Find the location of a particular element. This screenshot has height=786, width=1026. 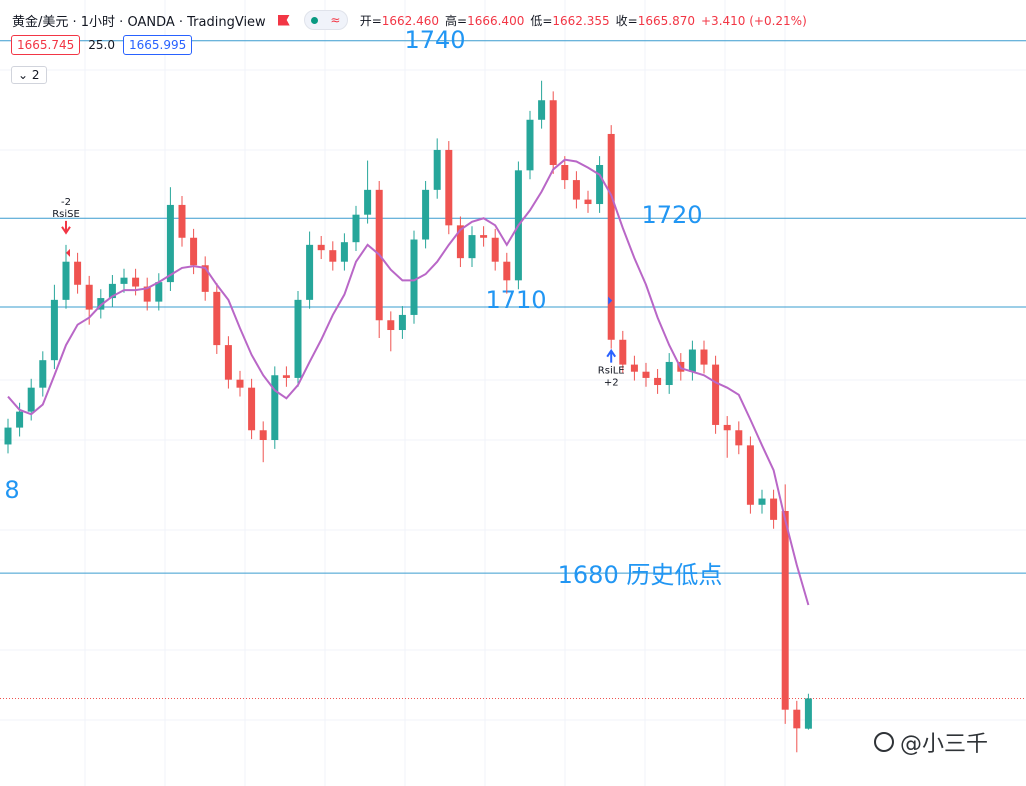

indicator-toggle: ⌄ 2 is located at coordinates (29, 75).